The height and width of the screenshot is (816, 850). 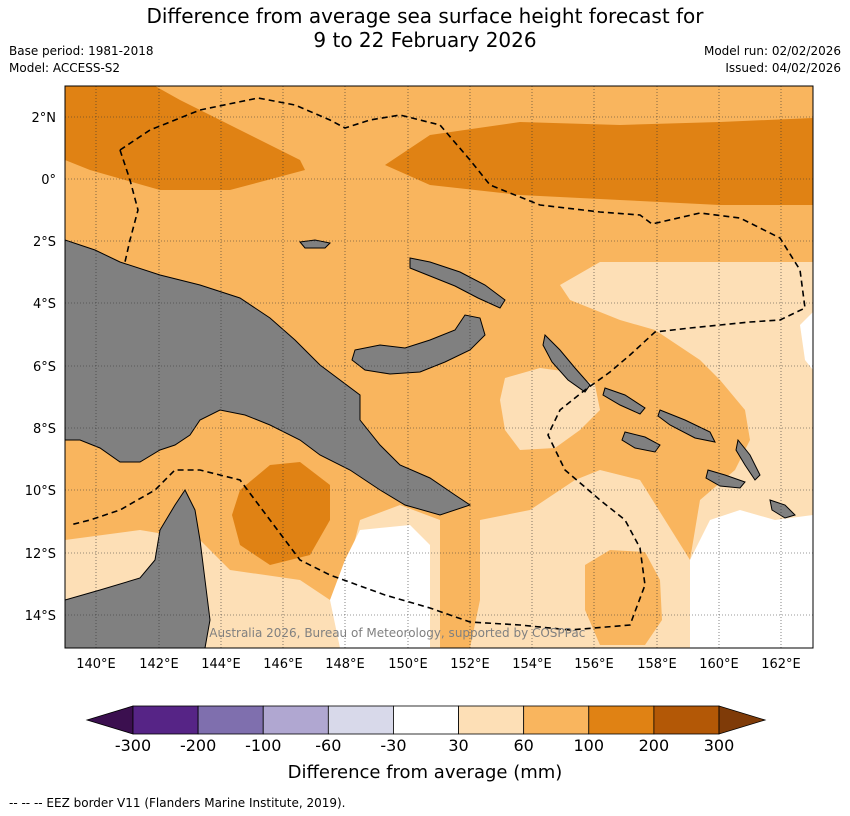 I want to click on anomaly-zone-30-60-central, so click(x=550, y=409).